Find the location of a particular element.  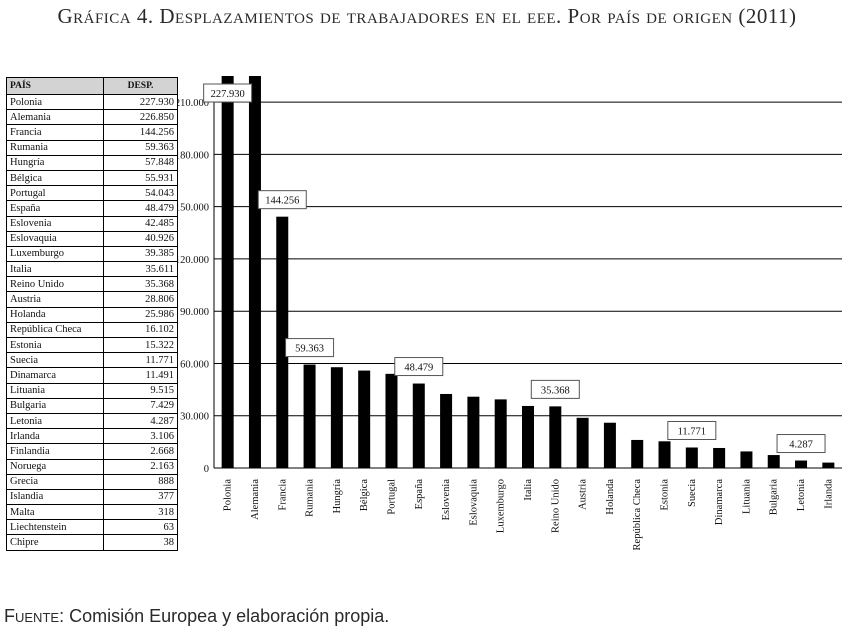

country-cell: Letonia is located at coordinates (55, 421).